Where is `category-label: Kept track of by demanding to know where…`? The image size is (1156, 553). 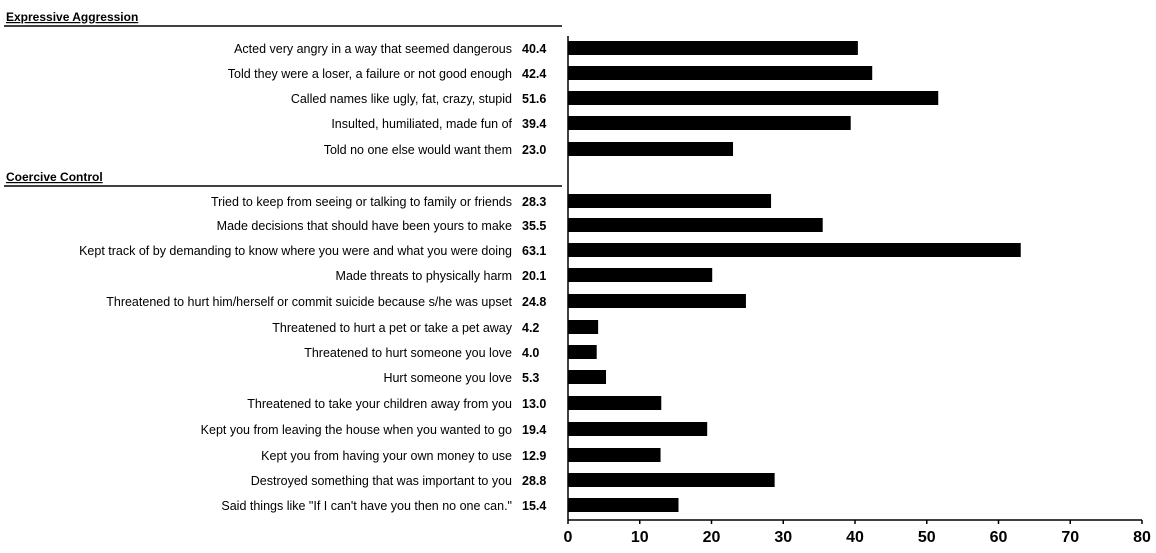 category-label: Kept track of by demanding to know where… is located at coordinates (295, 251).